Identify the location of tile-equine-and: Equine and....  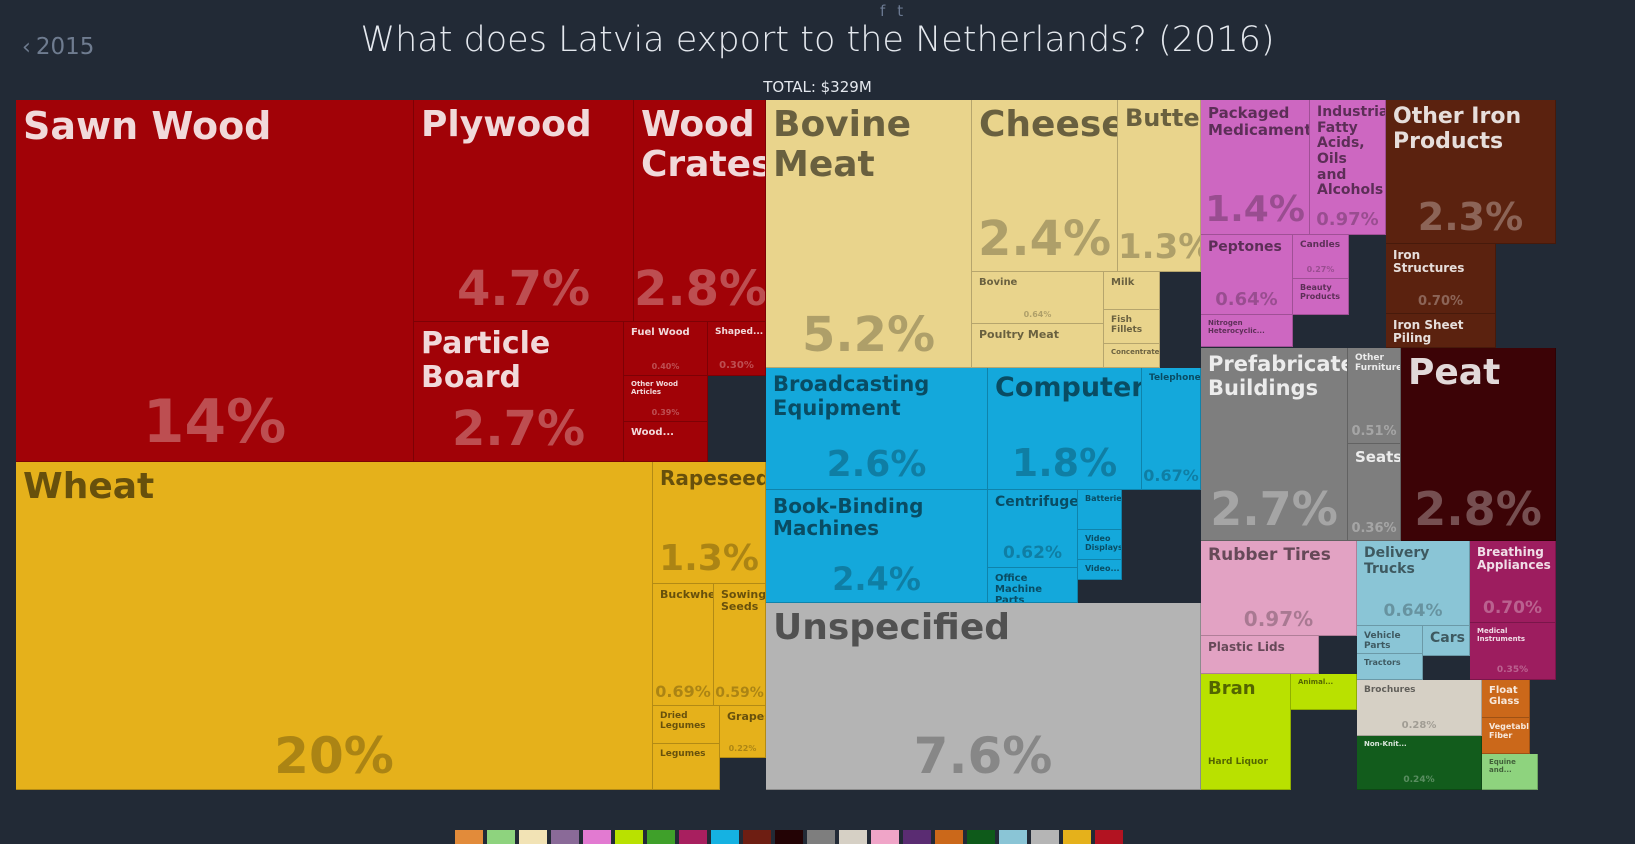
(1510, 772).